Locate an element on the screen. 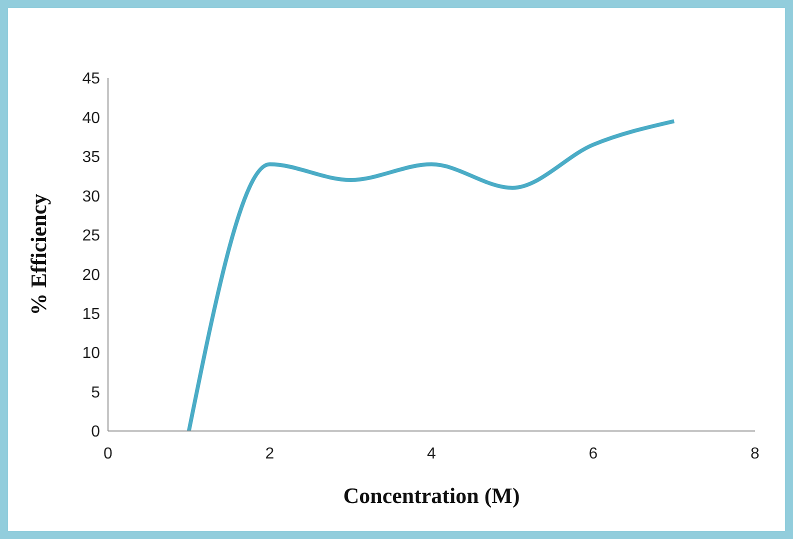  y-tick-label: 35 is located at coordinates (91, 157).